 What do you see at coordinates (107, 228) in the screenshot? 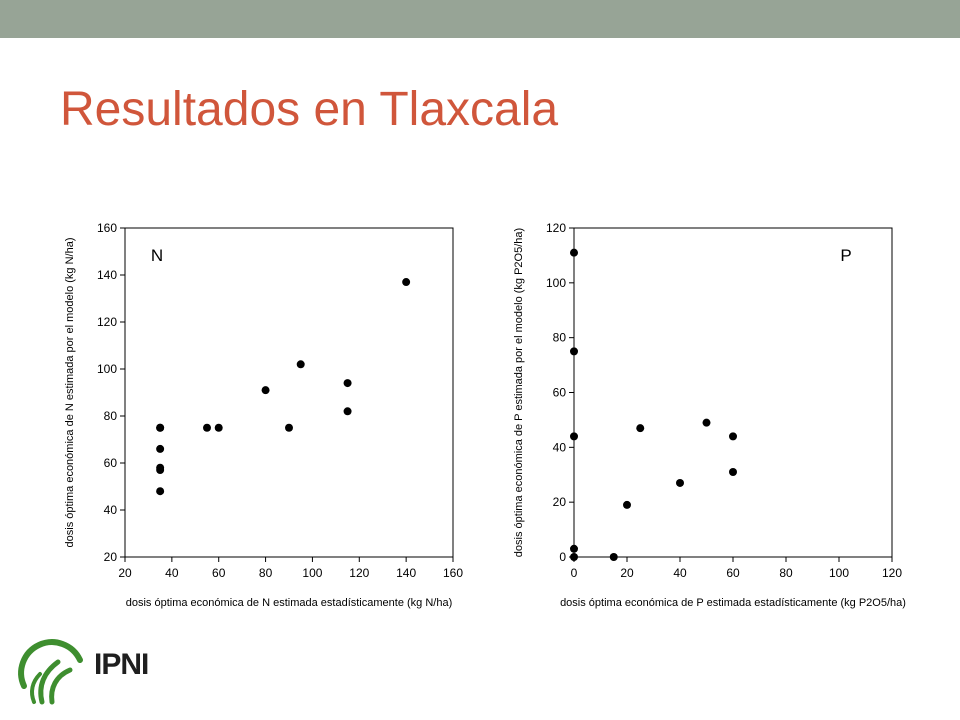
I see `y-tick-label: 160` at bounding box center [107, 228].